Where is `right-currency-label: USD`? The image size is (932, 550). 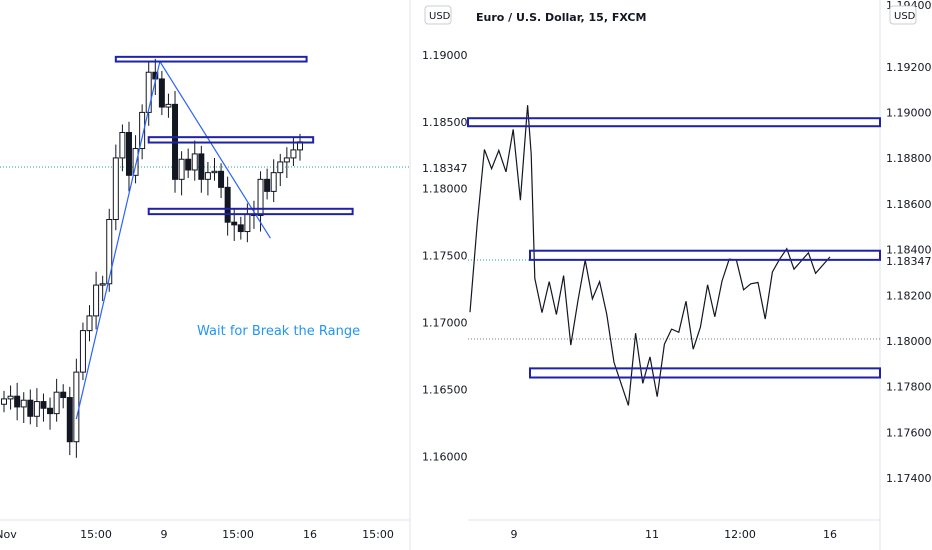
right-currency-label: USD is located at coordinates (905, 16).